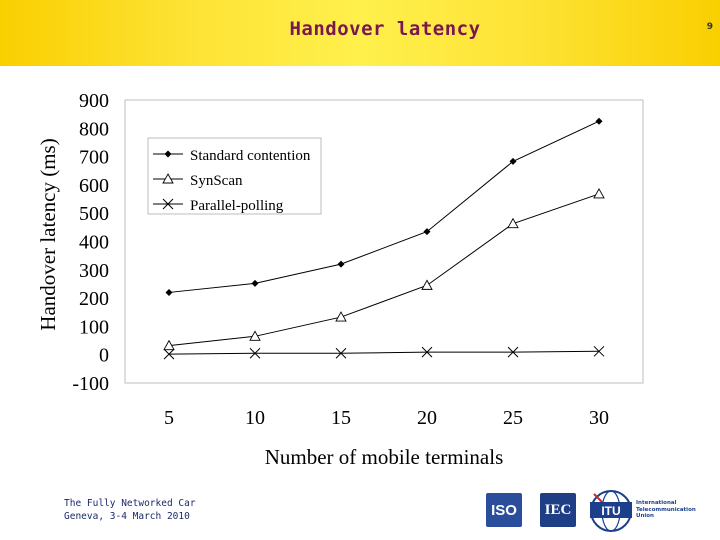 Image resolution: width=720 pixels, height=540 pixels. What do you see at coordinates (169, 418) in the screenshot?
I see `x-tick-label: 5` at bounding box center [169, 418].